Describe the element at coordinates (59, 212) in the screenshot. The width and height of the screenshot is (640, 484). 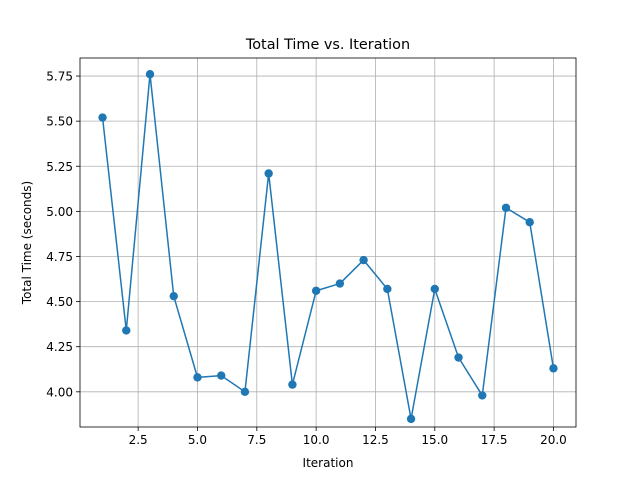
I see `y-tick-label: 5.00` at that location.